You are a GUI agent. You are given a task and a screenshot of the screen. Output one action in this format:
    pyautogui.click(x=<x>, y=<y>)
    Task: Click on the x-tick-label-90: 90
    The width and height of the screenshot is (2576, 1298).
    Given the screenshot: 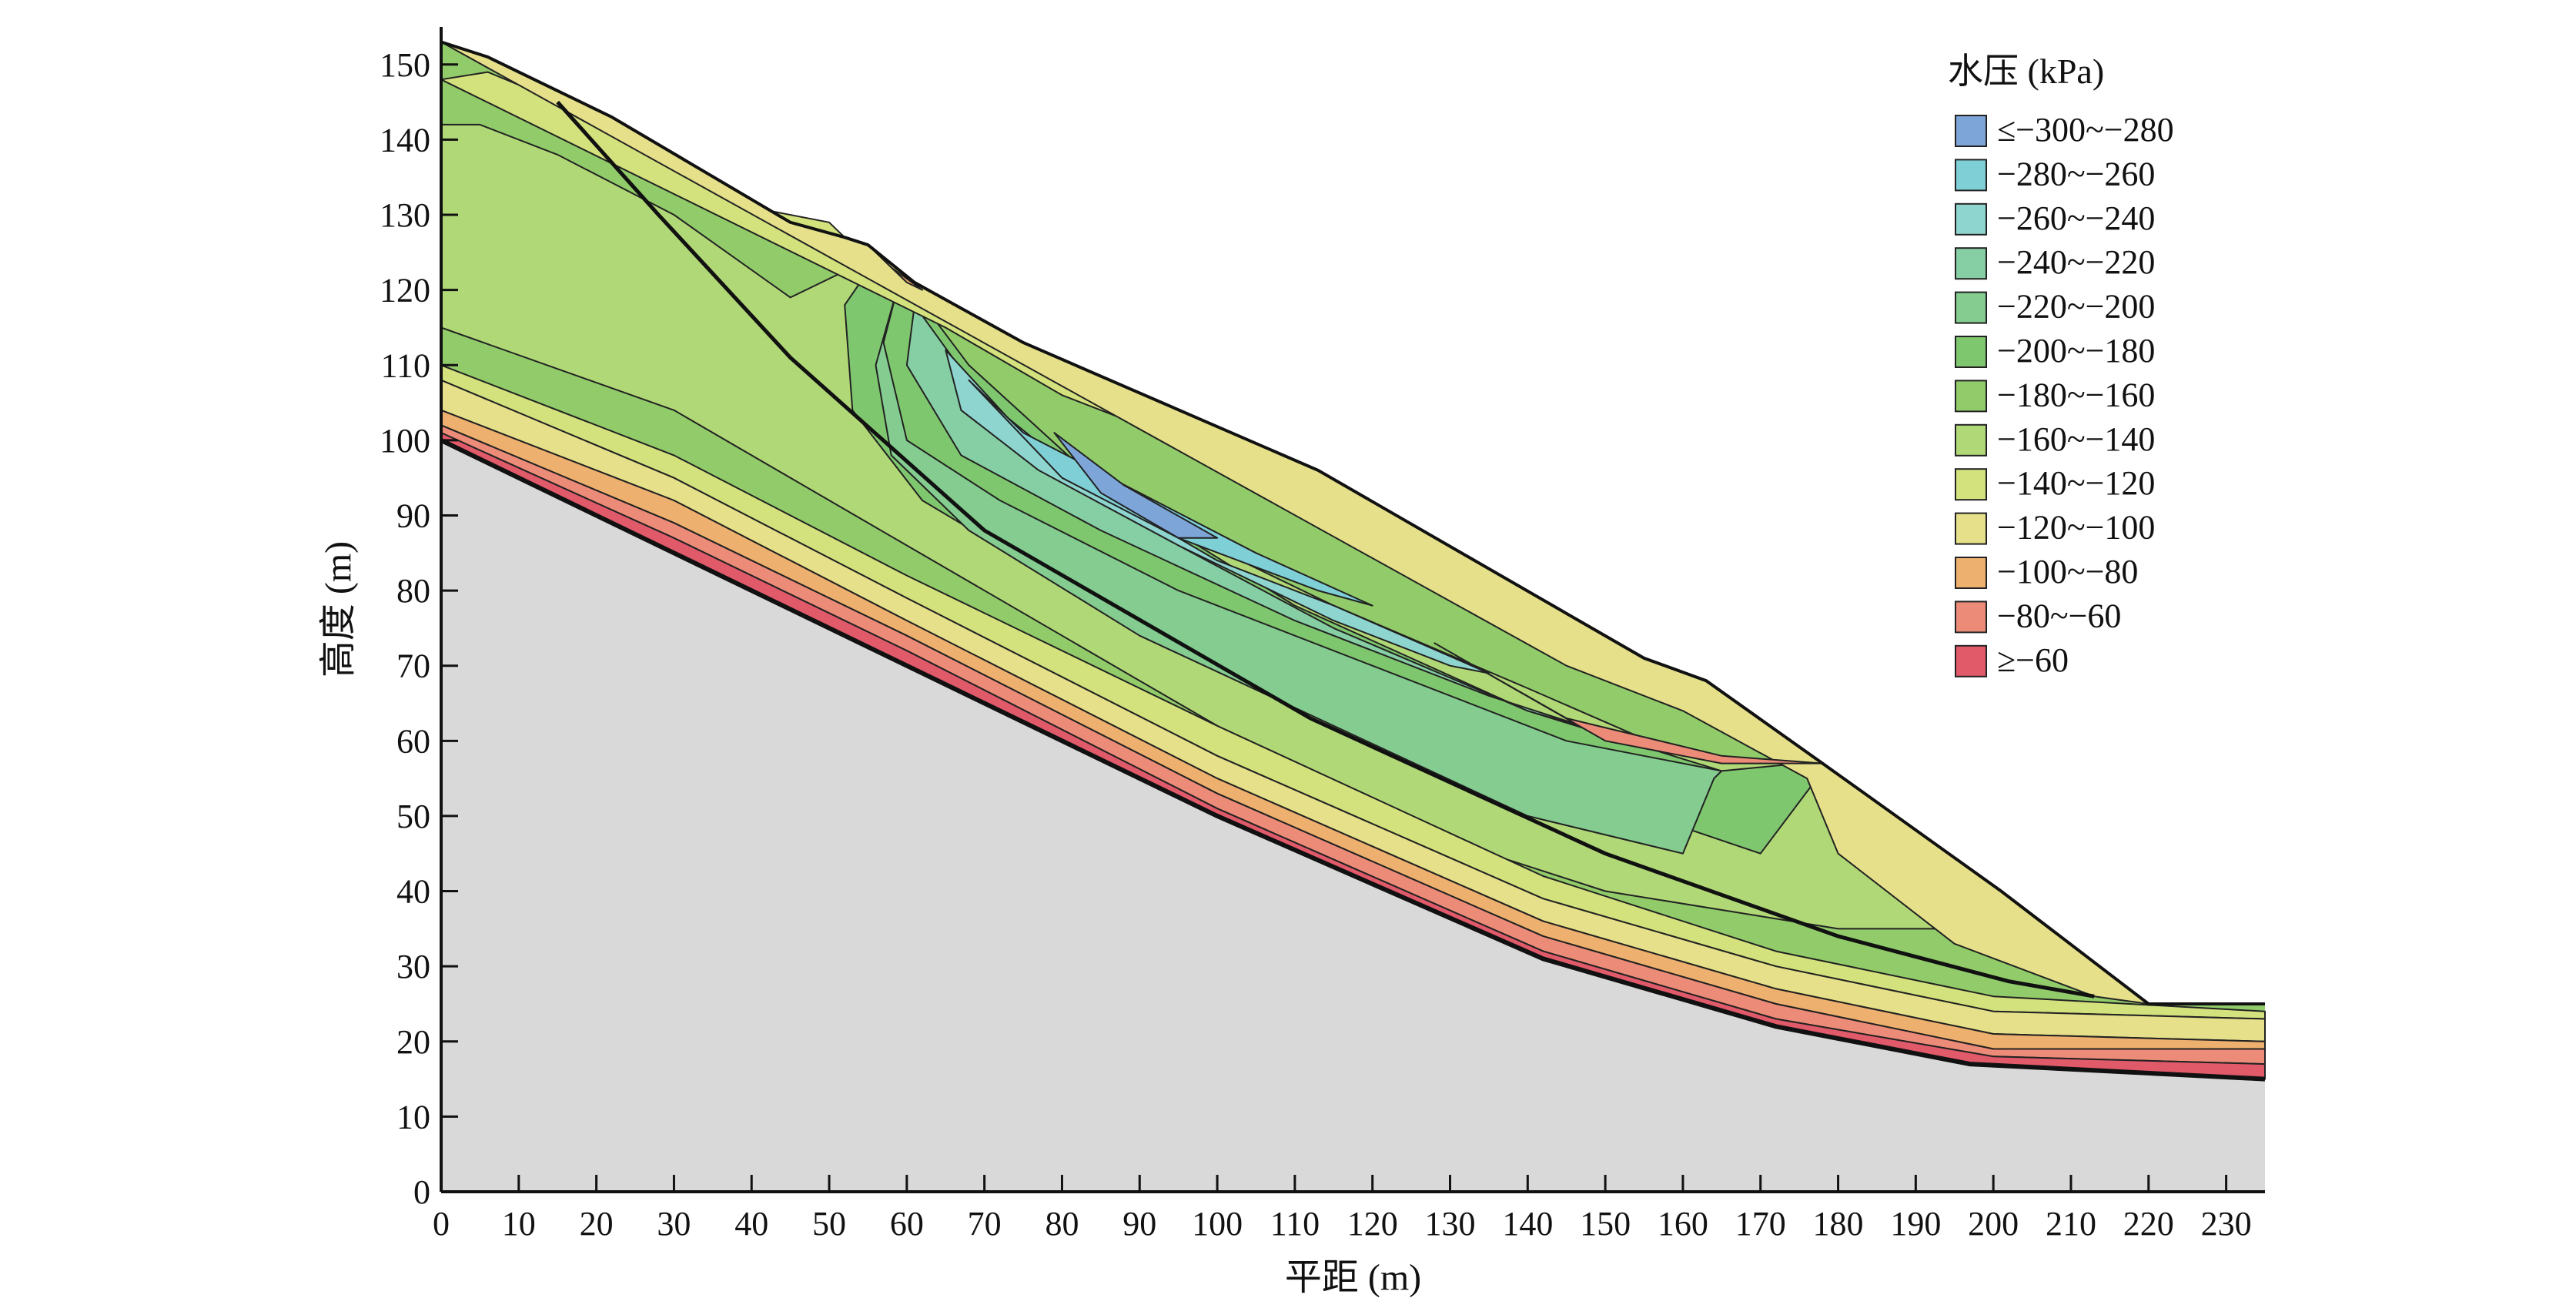 What is the action you would take?
    pyautogui.click(x=1139, y=1224)
    